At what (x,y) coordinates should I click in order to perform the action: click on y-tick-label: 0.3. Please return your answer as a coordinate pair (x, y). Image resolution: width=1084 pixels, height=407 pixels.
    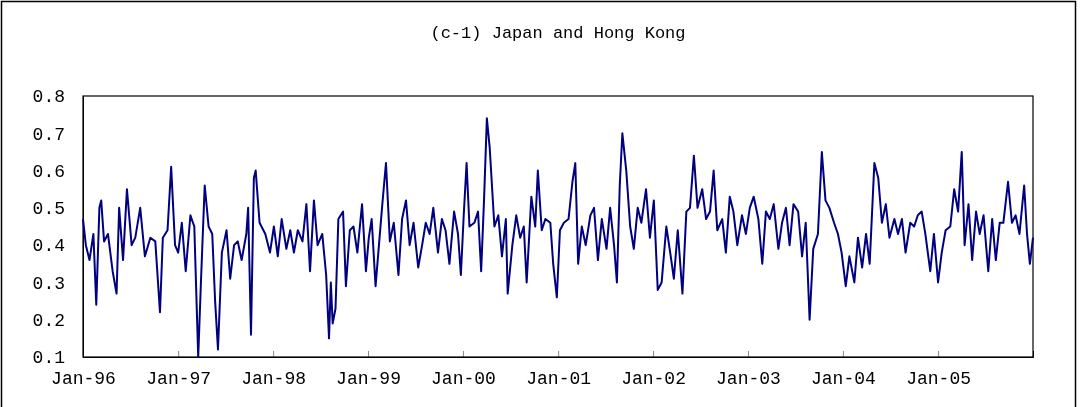
    Looking at the image, I should click on (48, 283).